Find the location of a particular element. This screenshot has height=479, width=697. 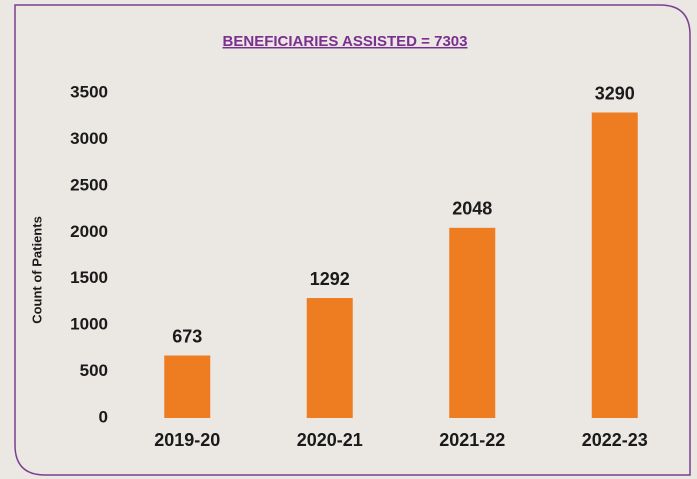

y-tick-label: 500 is located at coordinates (94, 370).